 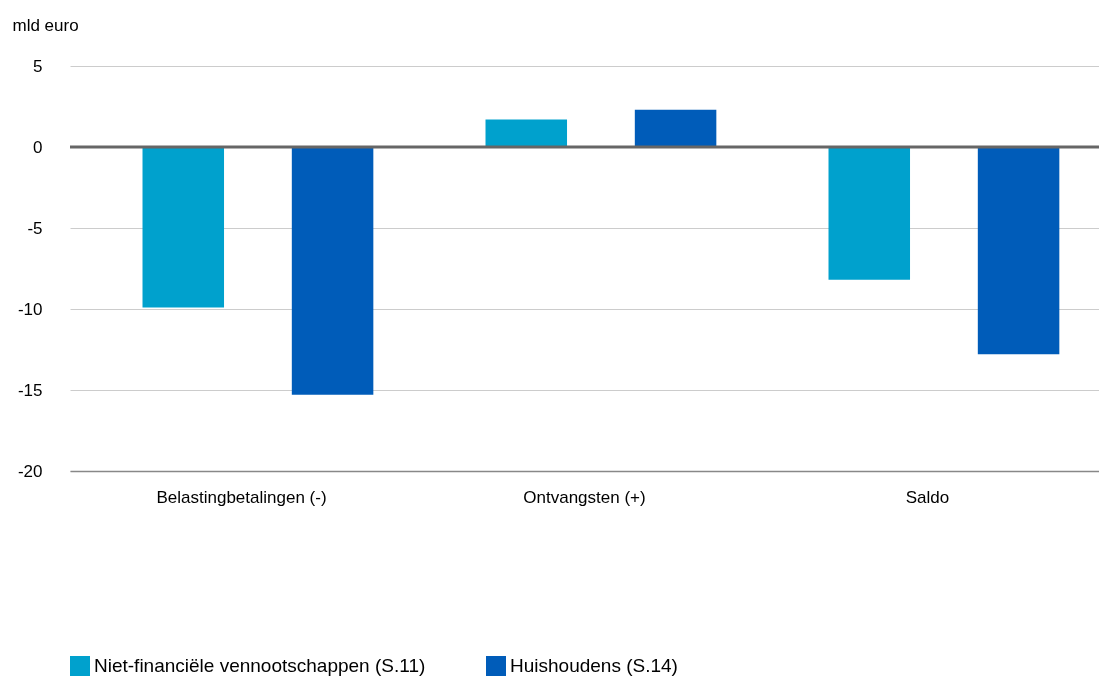 What do you see at coordinates (241, 497) in the screenshot?
I see `x-tick-label: Belastingbetalingen (-)` at bounding box center [241, 497].